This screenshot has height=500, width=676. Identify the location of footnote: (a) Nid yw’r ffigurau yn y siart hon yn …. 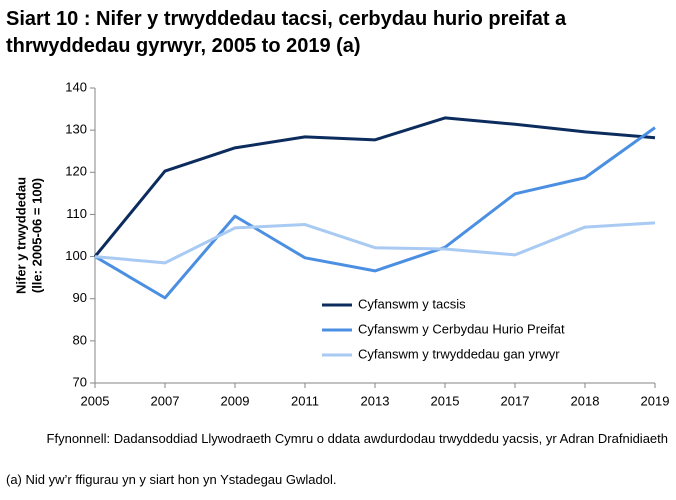
(171, 479).